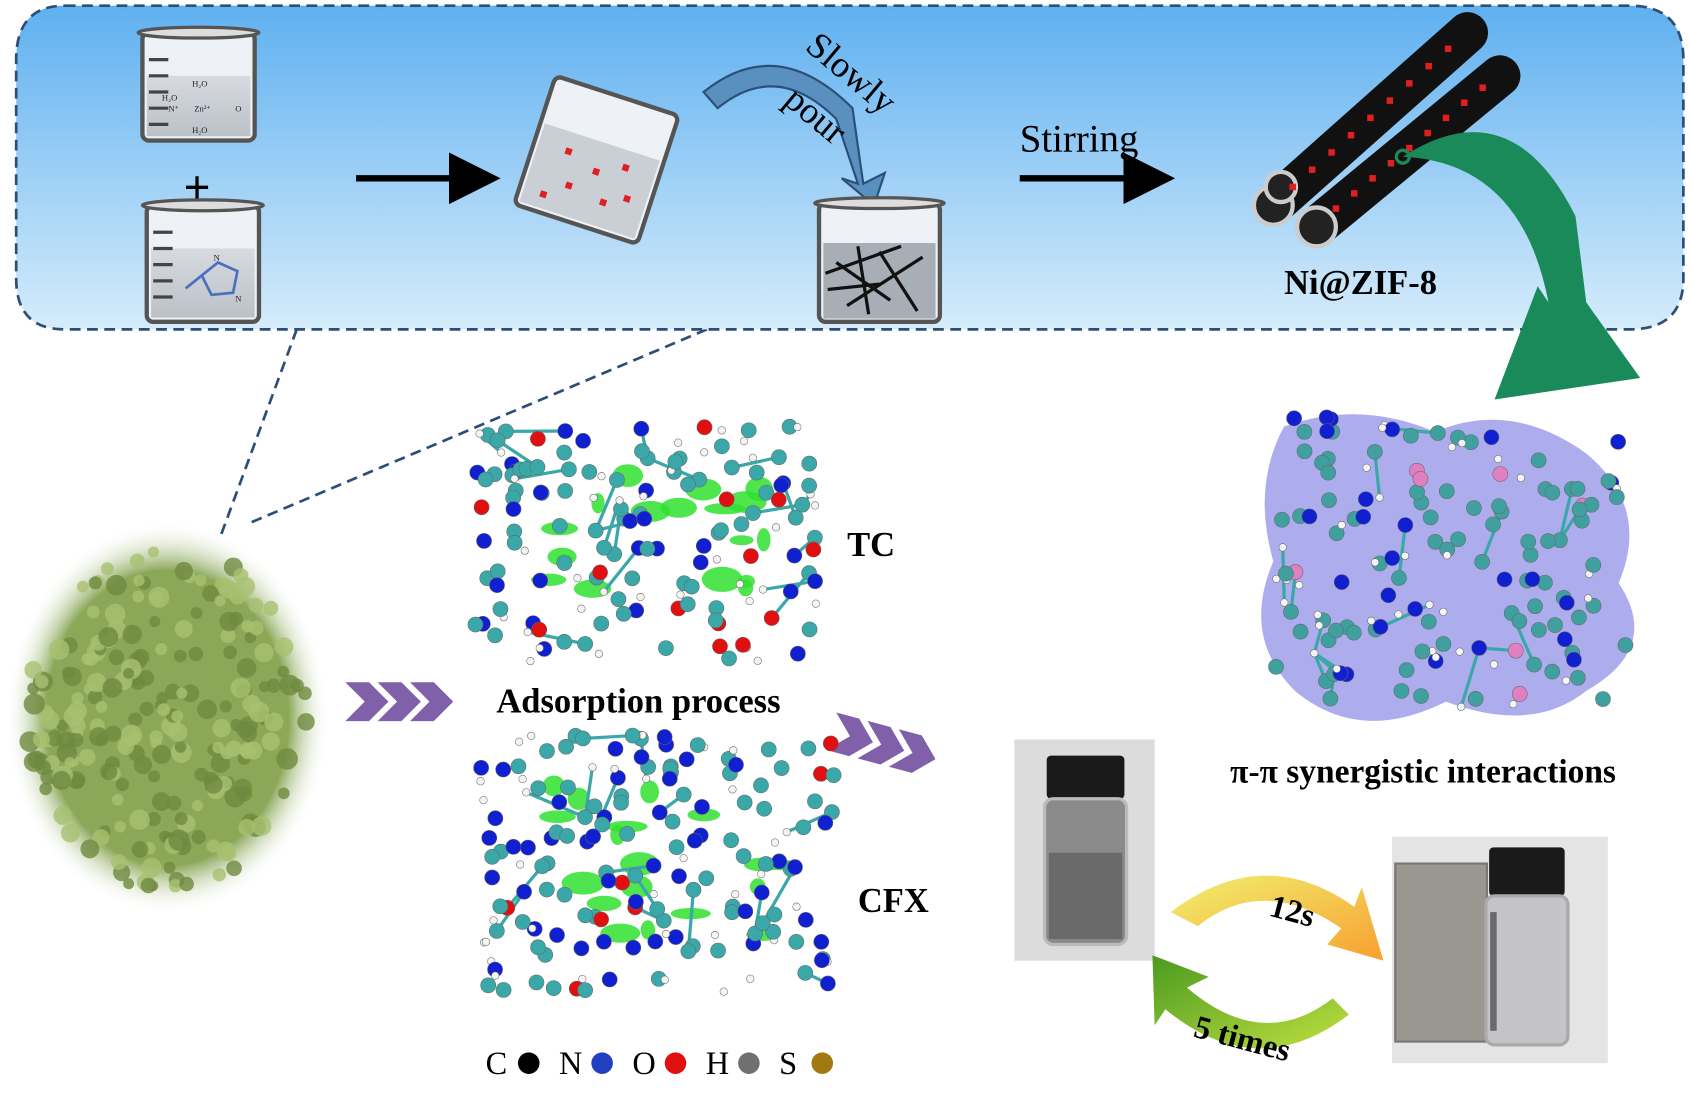 The image size is (1692, 1112). What do you see at coordinates (645, 542) in the screenshot?
I see `tc-adsorption-model` at bounding box center [645, 542].